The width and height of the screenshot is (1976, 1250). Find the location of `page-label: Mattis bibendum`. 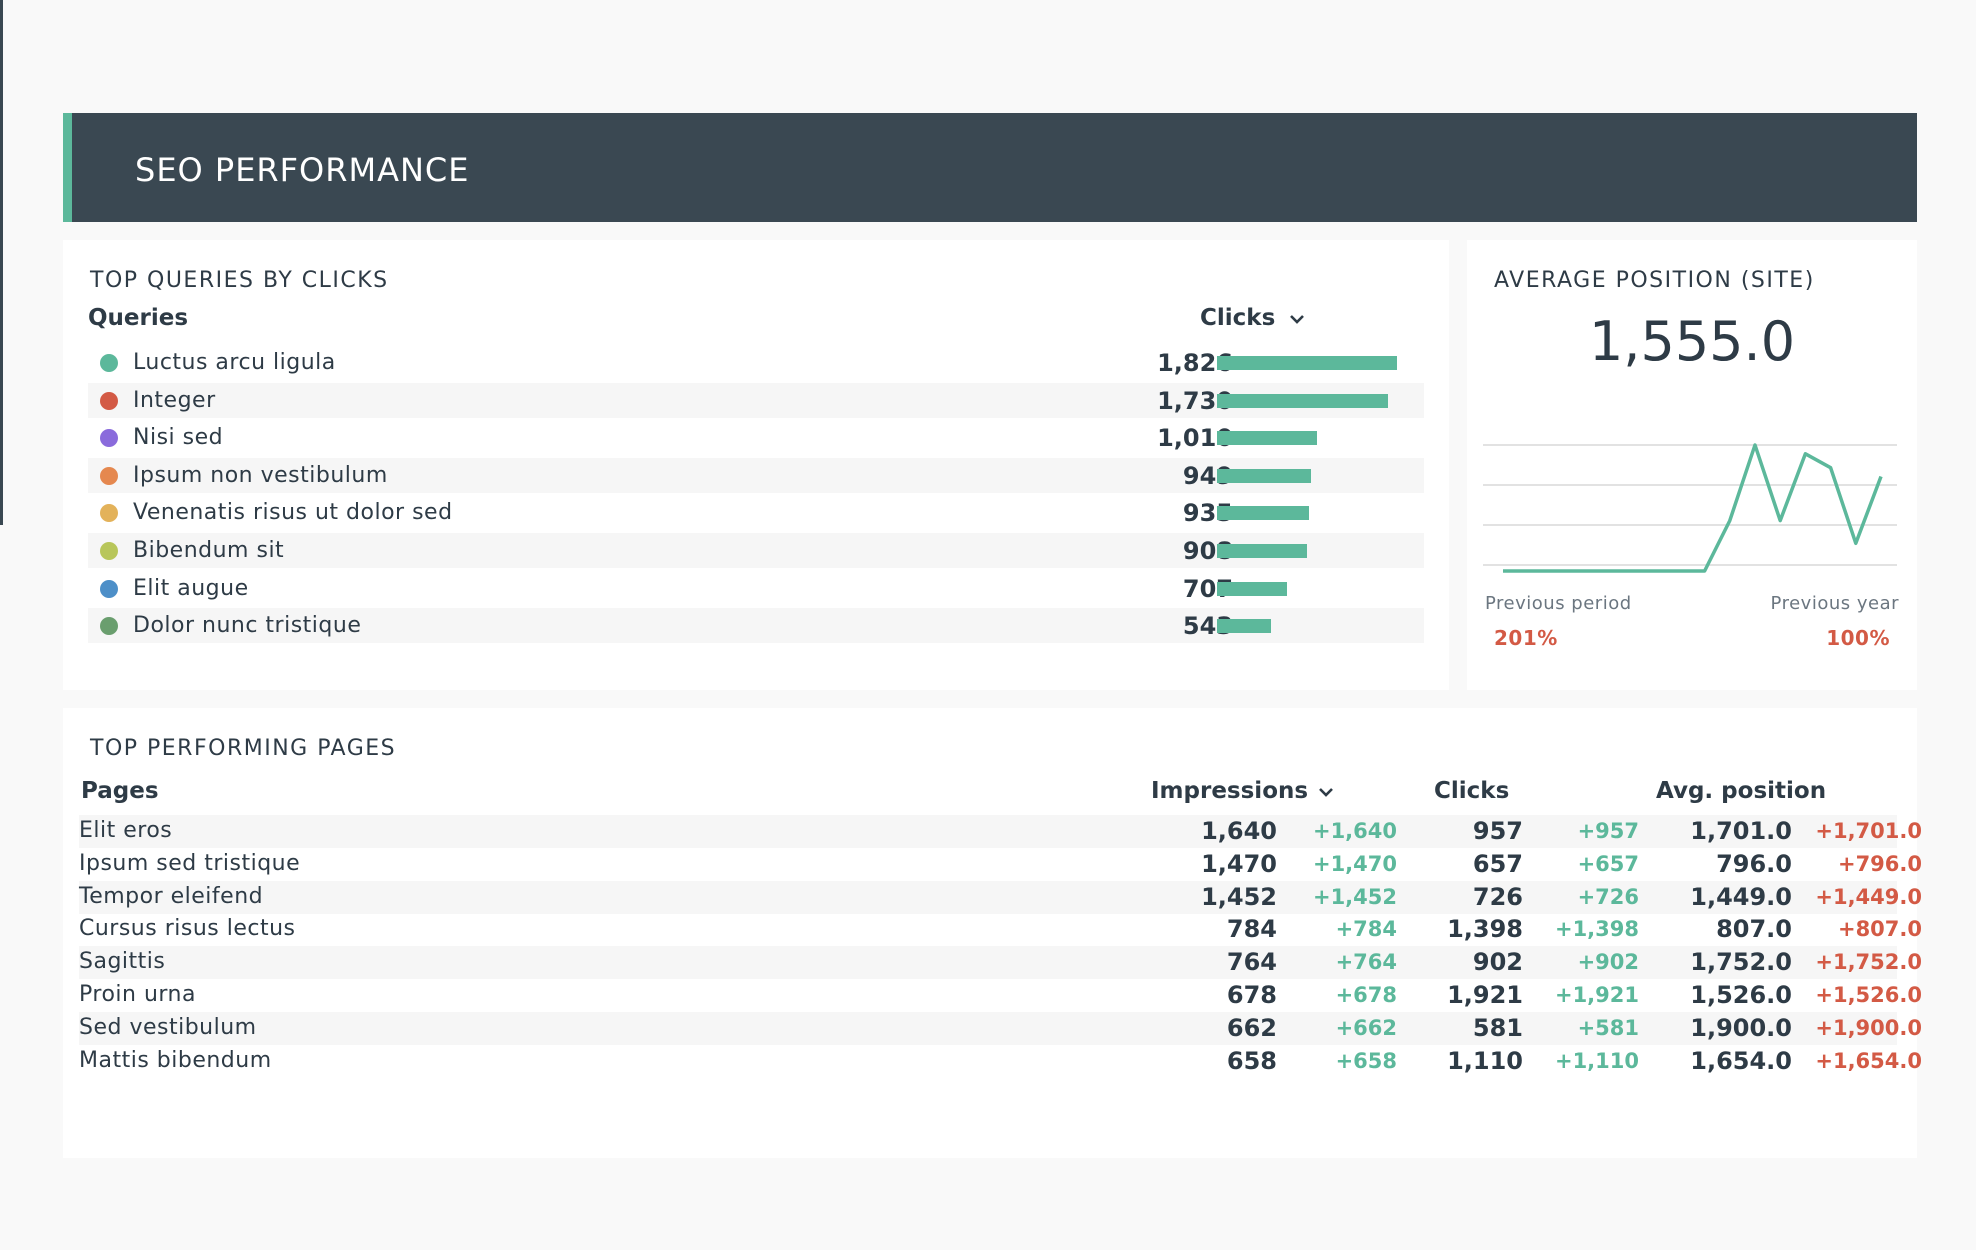

page-label: Mattis bibendum is located at coordinates (175, 1060).